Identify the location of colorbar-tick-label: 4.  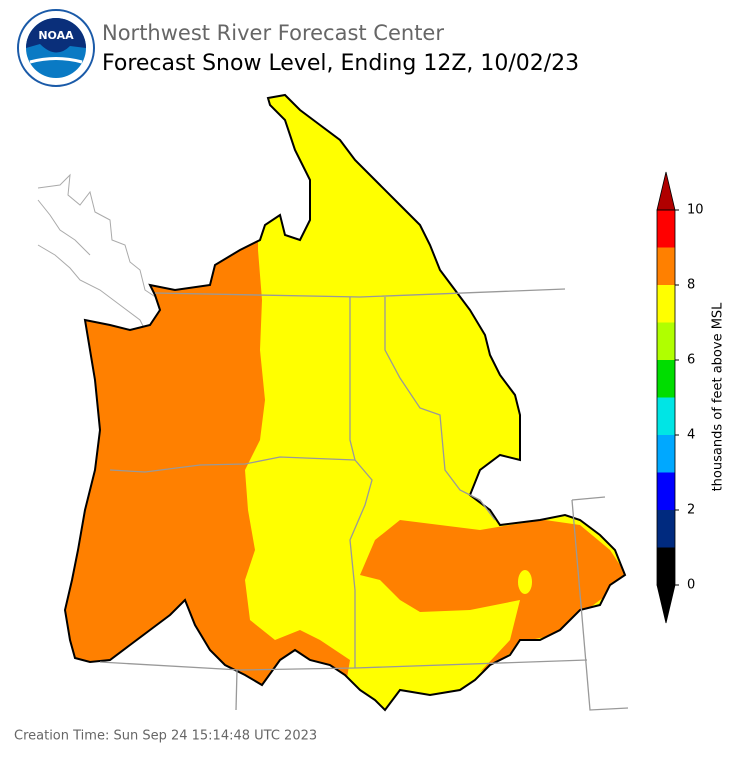
(691, 435).